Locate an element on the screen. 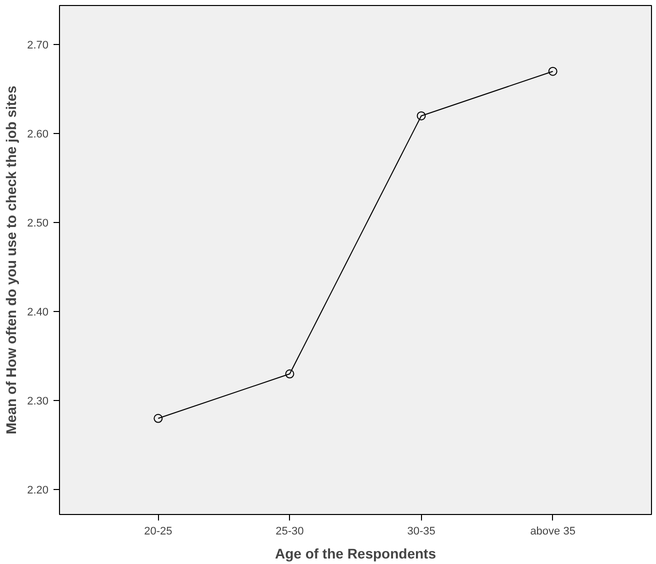 The width and height of the screenshot is (656, 564). y-tick-label: 2.20 is located at coordinates (38, 490).